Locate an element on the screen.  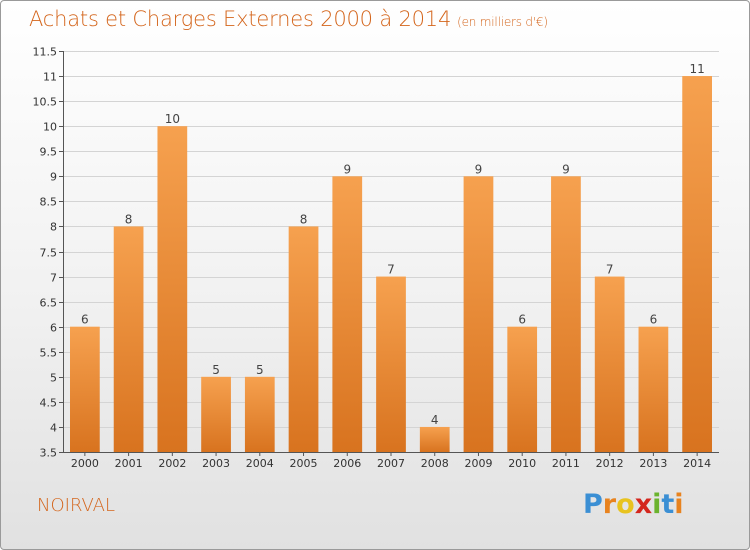
x-tick-label: 2003 is located at coordinates (216, 463).